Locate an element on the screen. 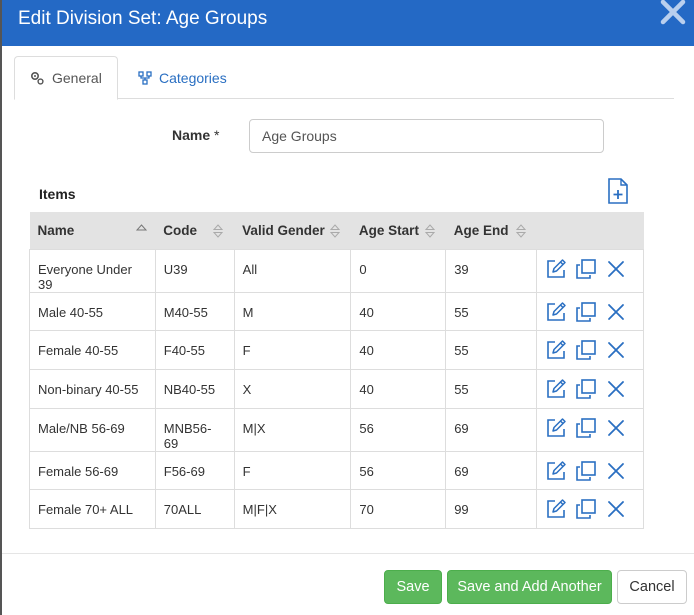  column-header-valid-gender: Valid Gender is located at coordinates (292, 230).